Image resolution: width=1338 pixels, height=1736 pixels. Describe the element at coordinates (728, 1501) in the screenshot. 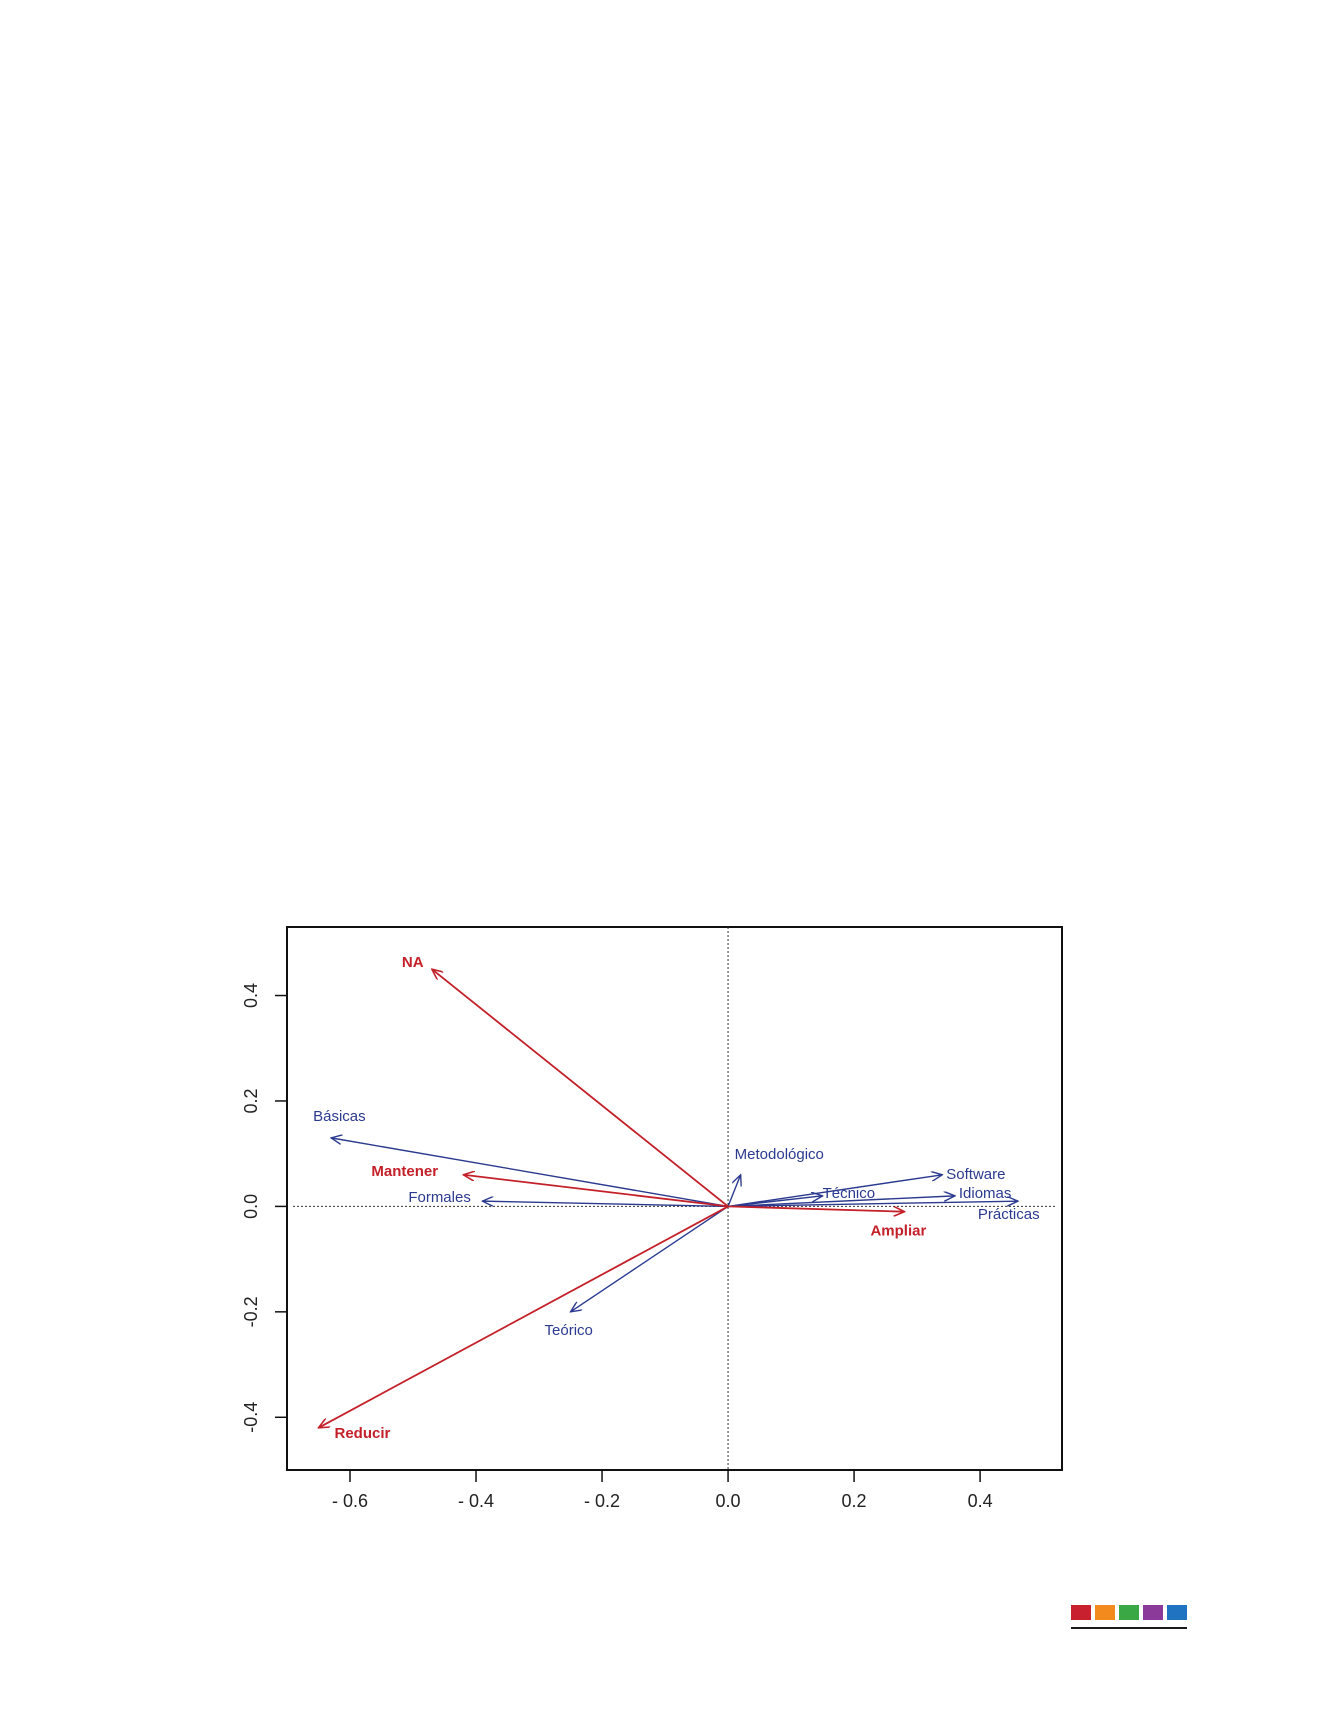

I see `x-tick-label: 0.0` at that location.